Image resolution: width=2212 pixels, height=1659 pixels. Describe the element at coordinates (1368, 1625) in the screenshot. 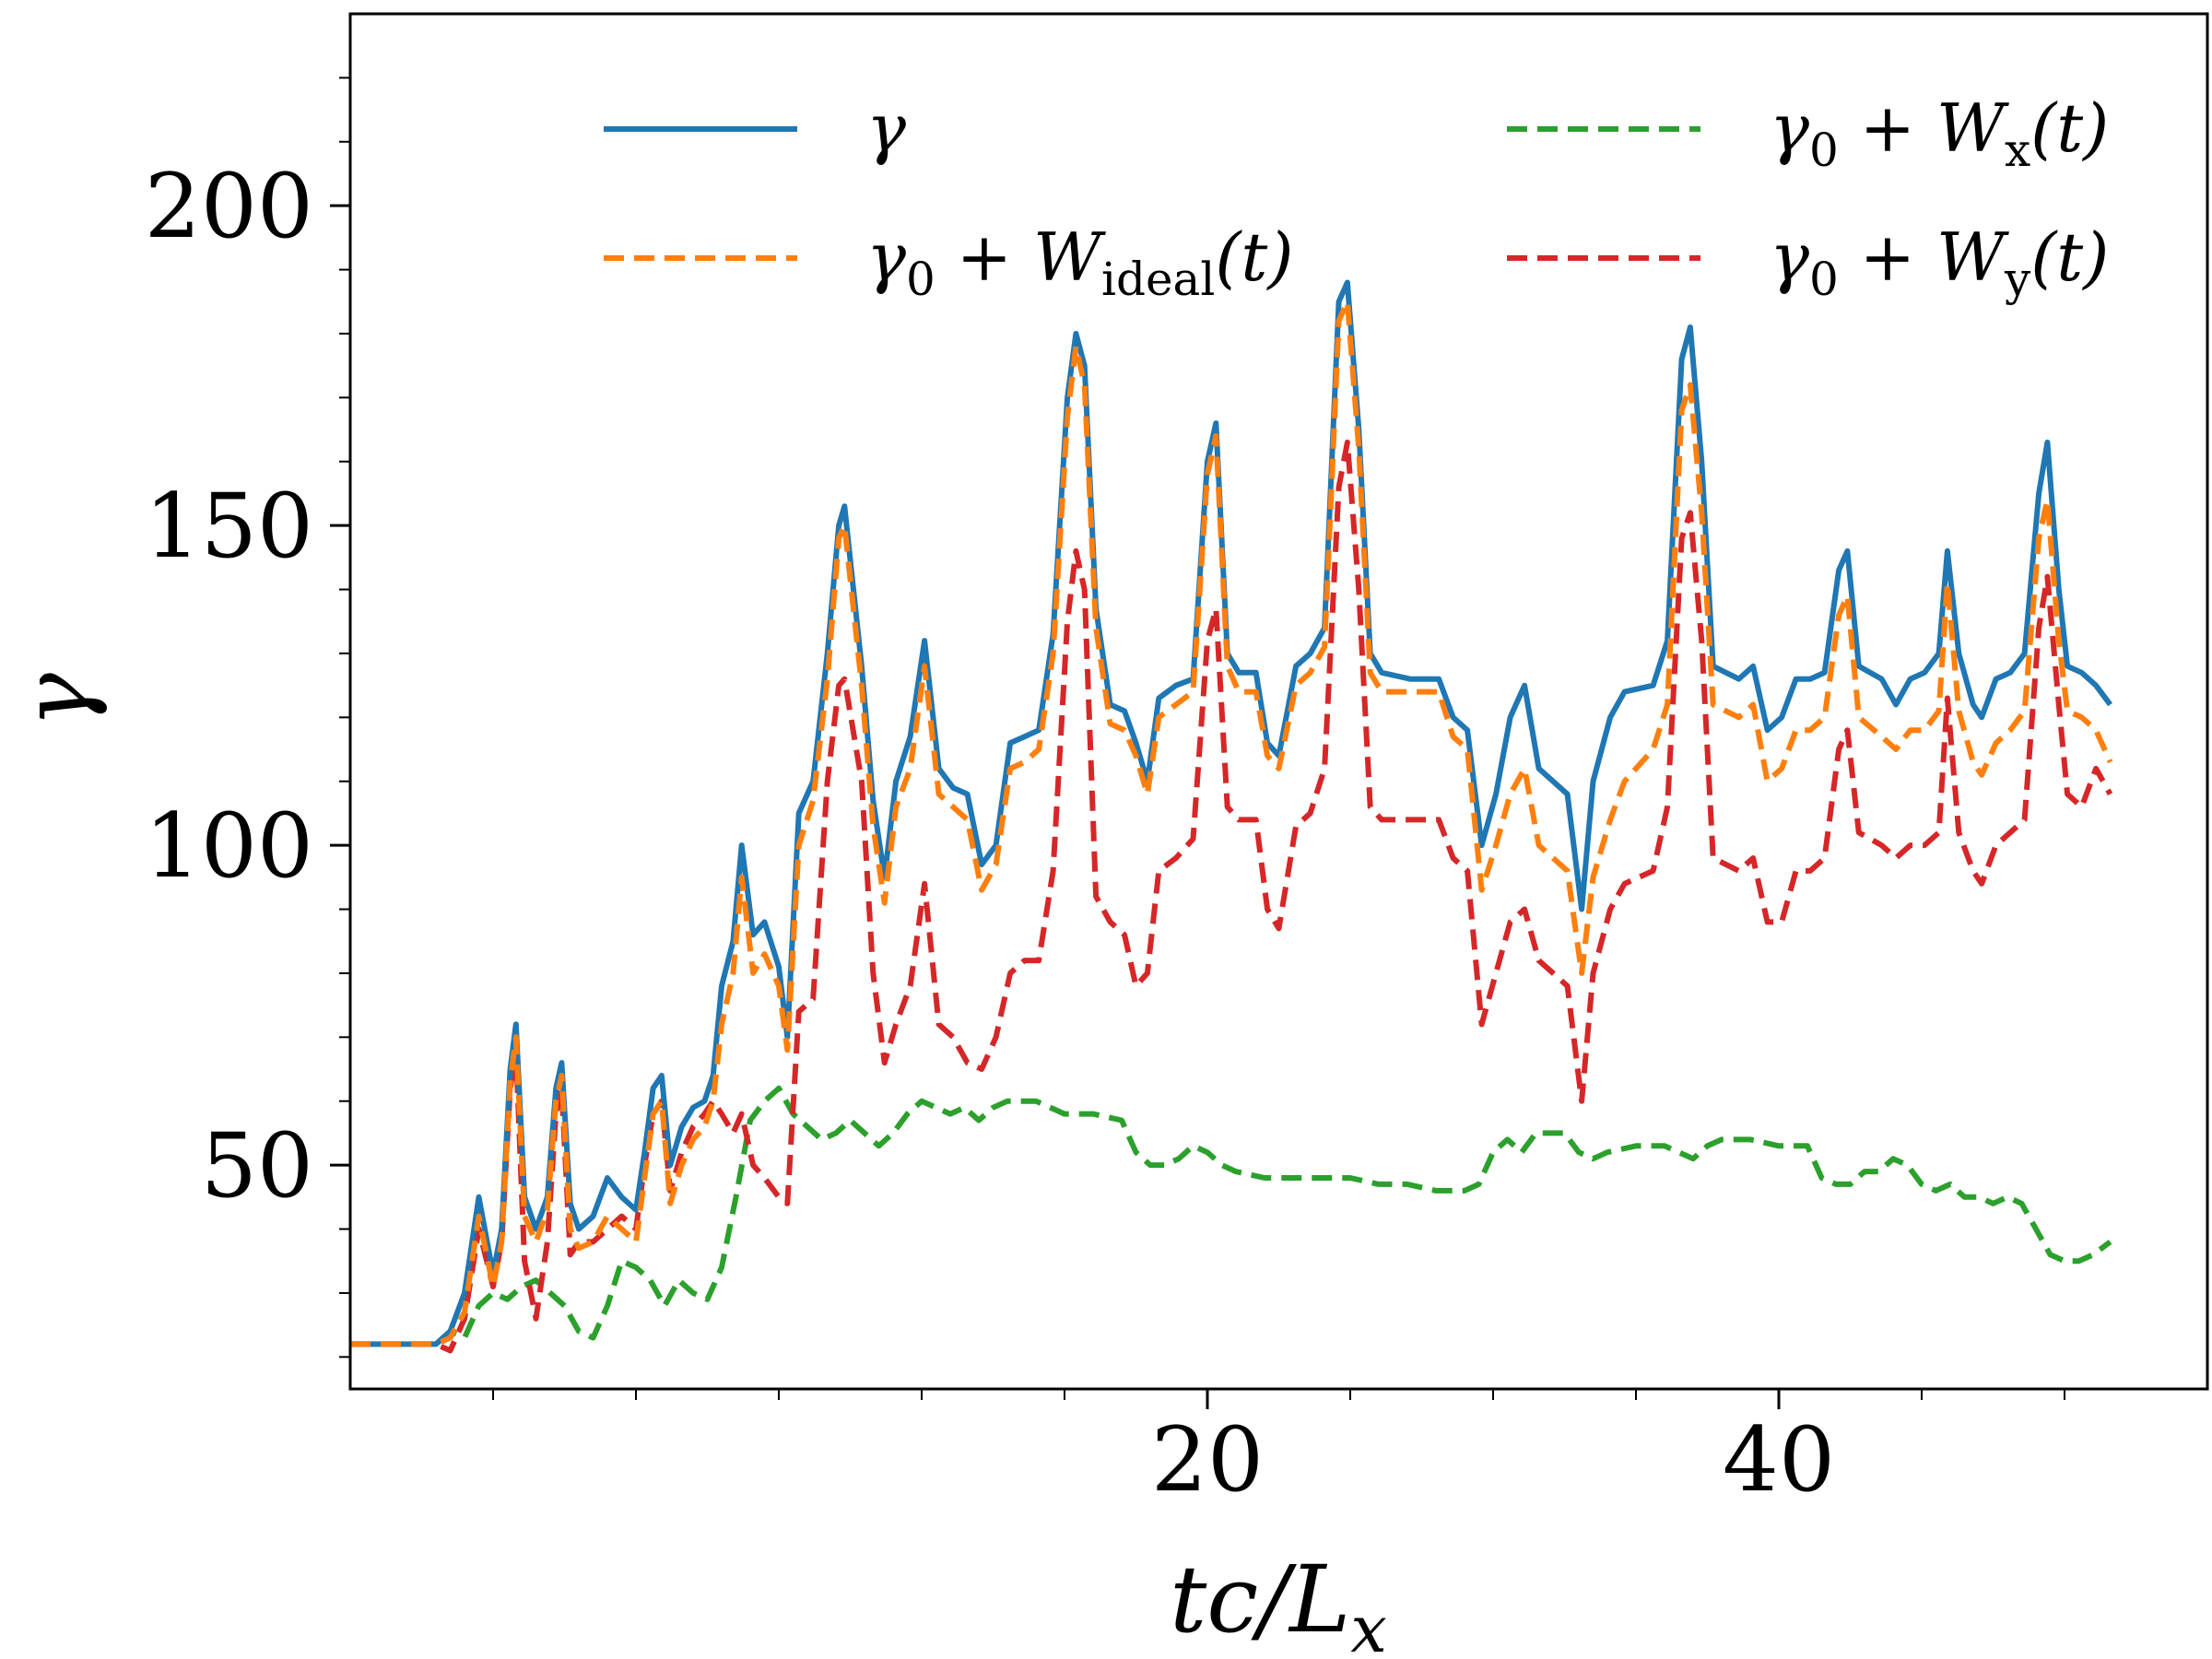

I see `x-axis-title-sub: x` at that location.